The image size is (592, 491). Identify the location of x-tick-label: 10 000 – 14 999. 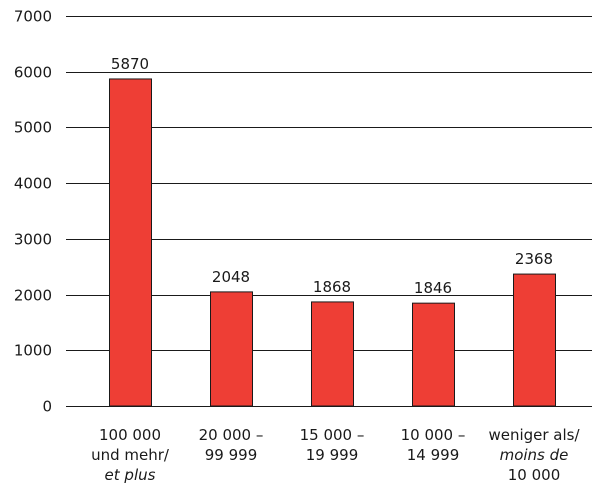
(433, 445).